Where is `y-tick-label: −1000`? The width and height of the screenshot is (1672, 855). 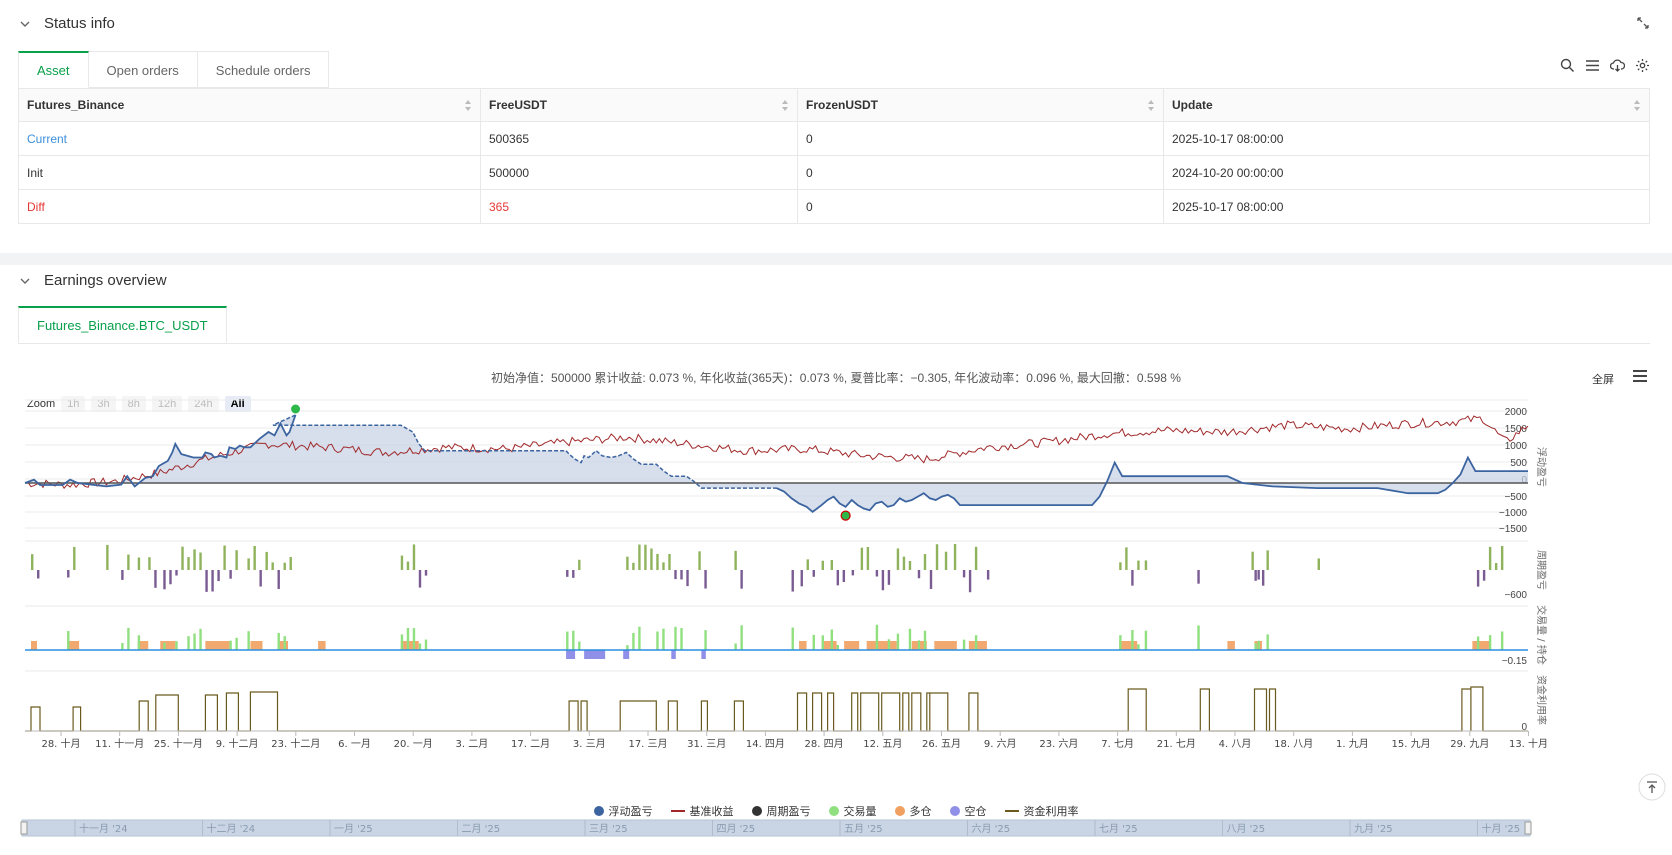
y-tick-label: −1000 is located at coordinates (1513, 513).